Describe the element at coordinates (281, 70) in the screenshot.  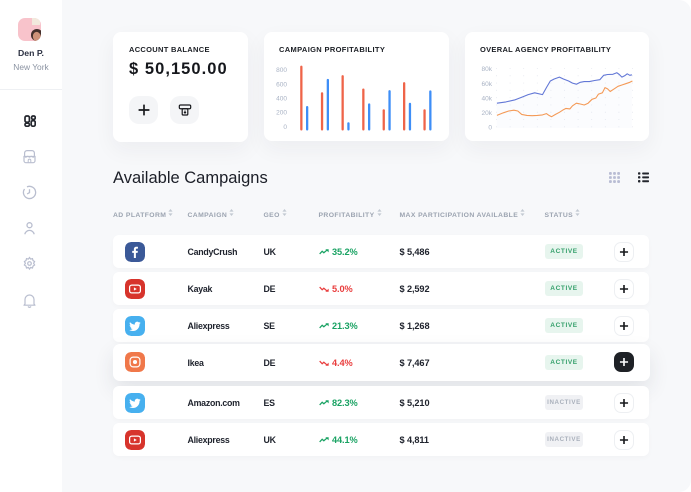
I see `svg-text: 800` at that location.